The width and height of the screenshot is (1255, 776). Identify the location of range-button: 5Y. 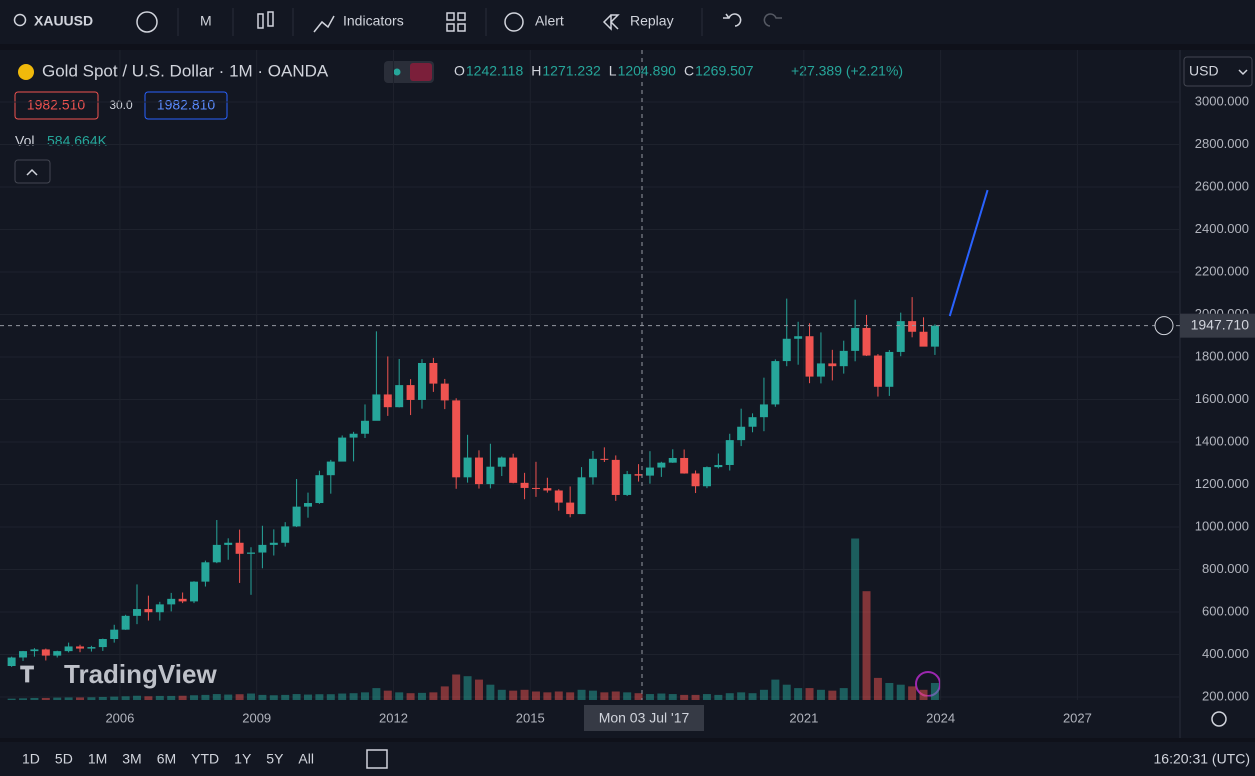
(275, 759).